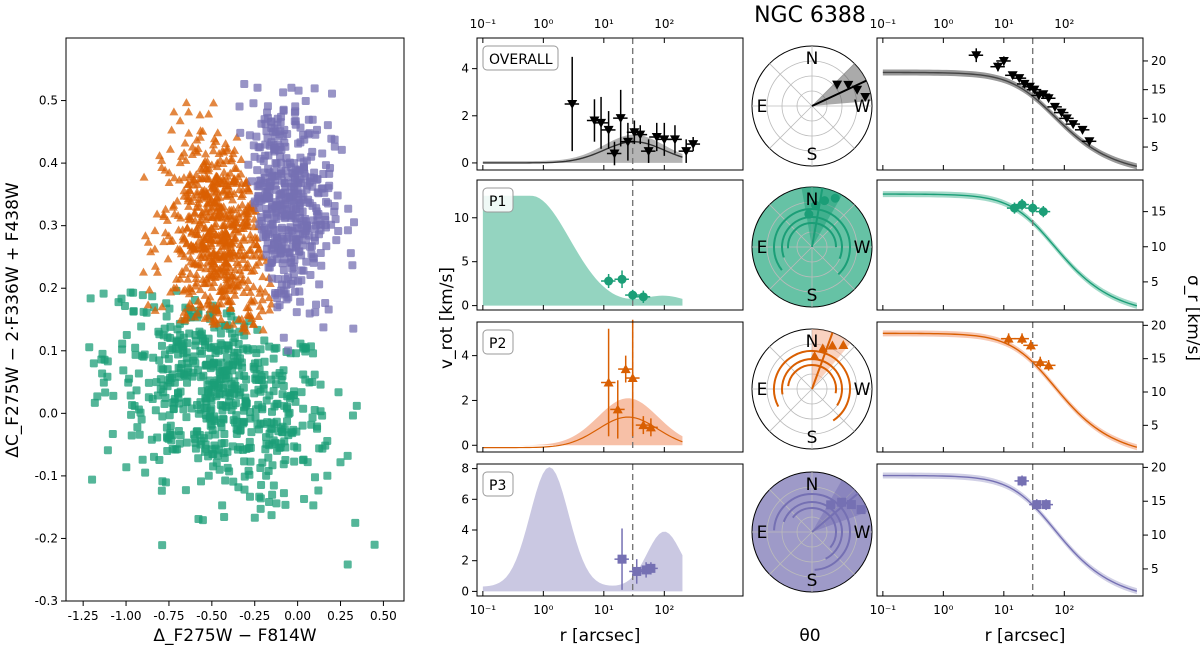 The height and width of the screenshot is (651, 1200). What do you see at coordinates (814, 356) in the screenshot?
I see `theta0-point` at bounding box center [814, 356].